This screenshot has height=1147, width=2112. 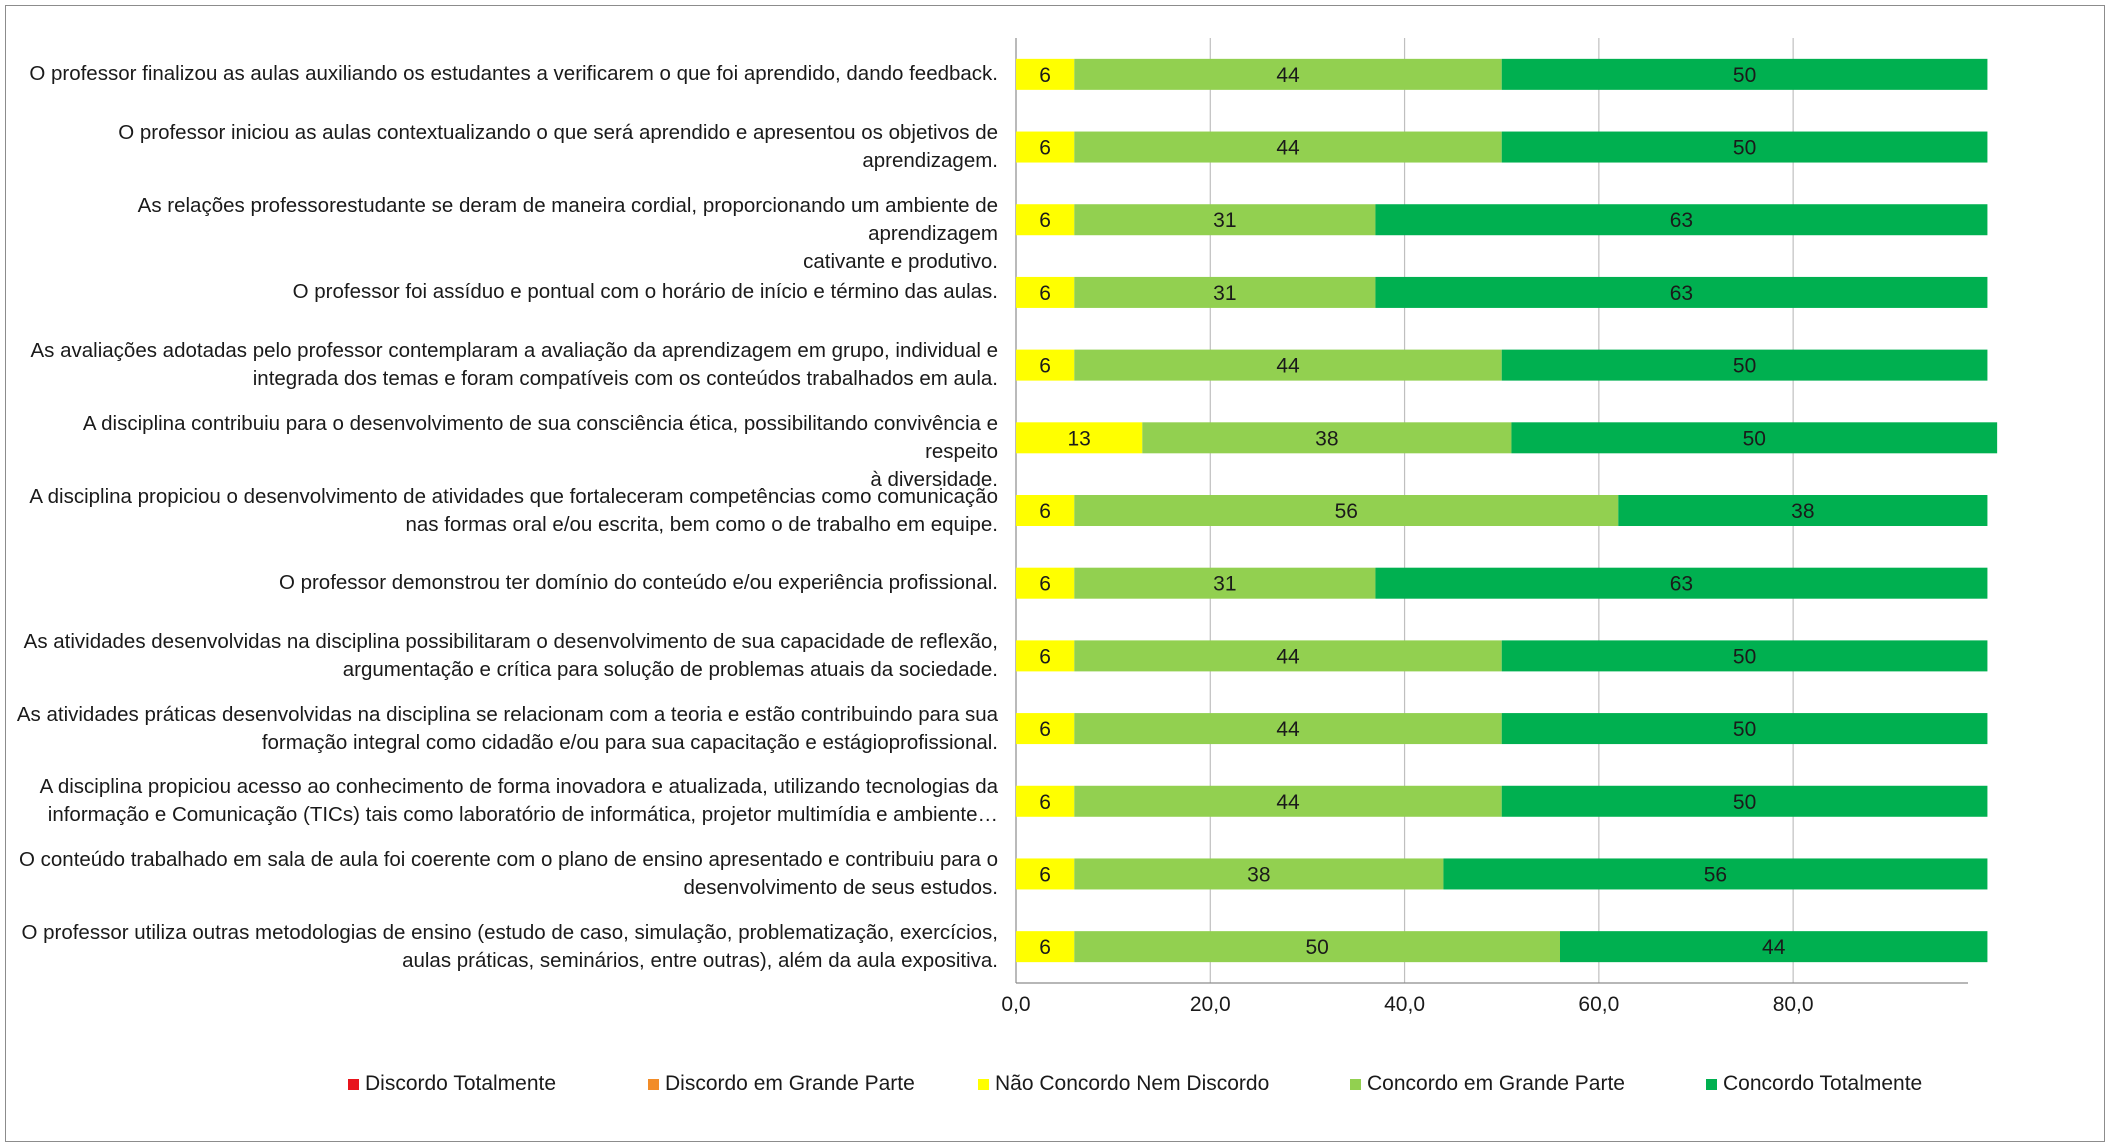 I want to click on legend-item: Discordo Totalmente, so click(x=452, y=1084).